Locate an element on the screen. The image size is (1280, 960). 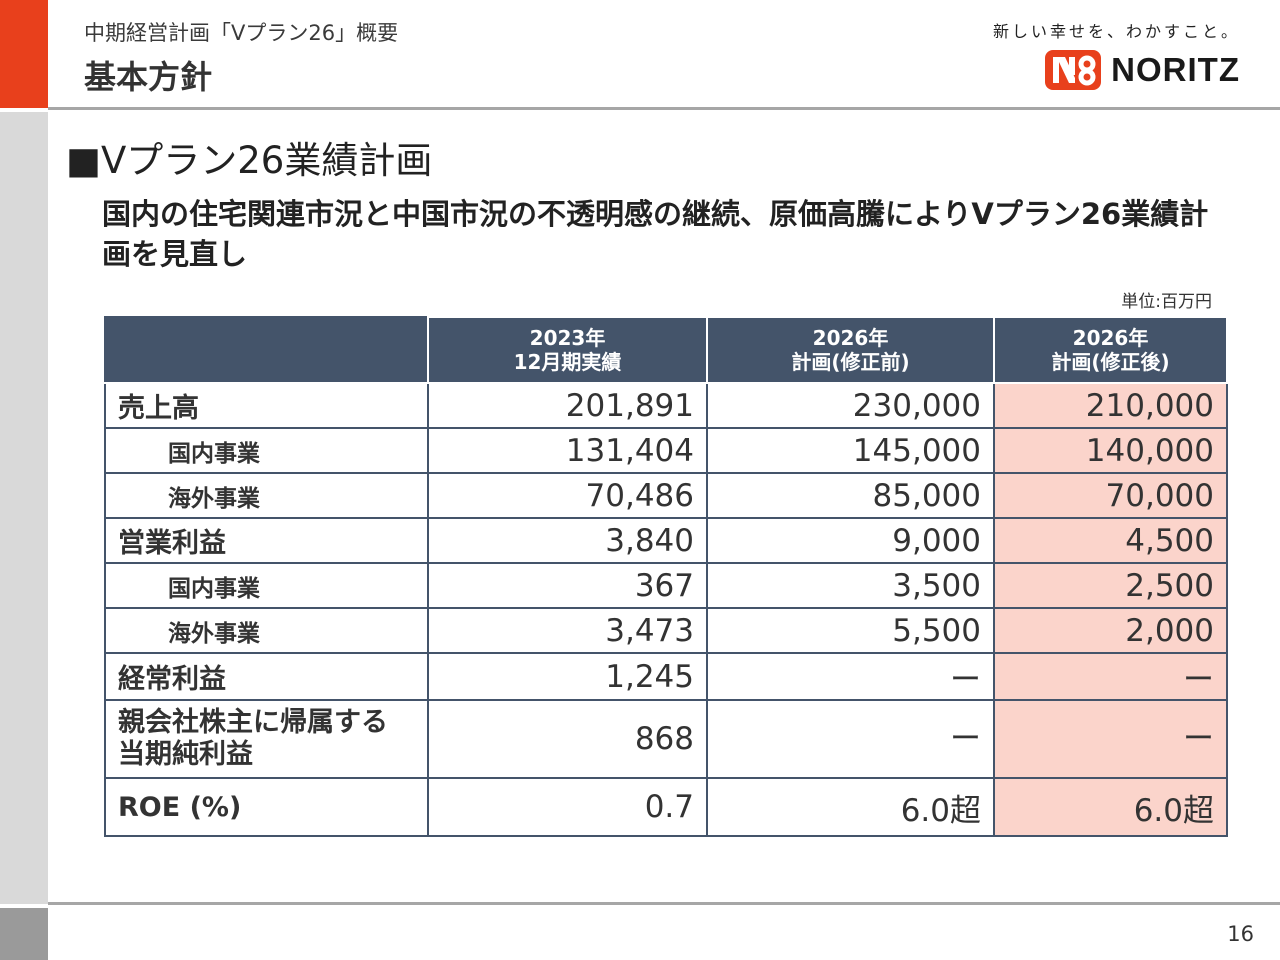
cell-value-highlight: 2,500 is located at coordinates (1110, 585).